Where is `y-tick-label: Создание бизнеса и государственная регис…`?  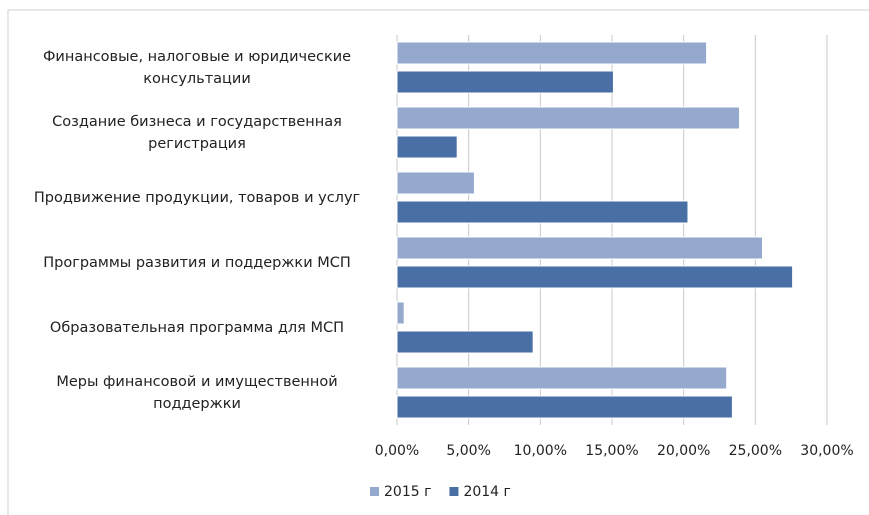 y-tick-label: Создание бизнеса и государственная регис… is located at coordinates (197, 132).